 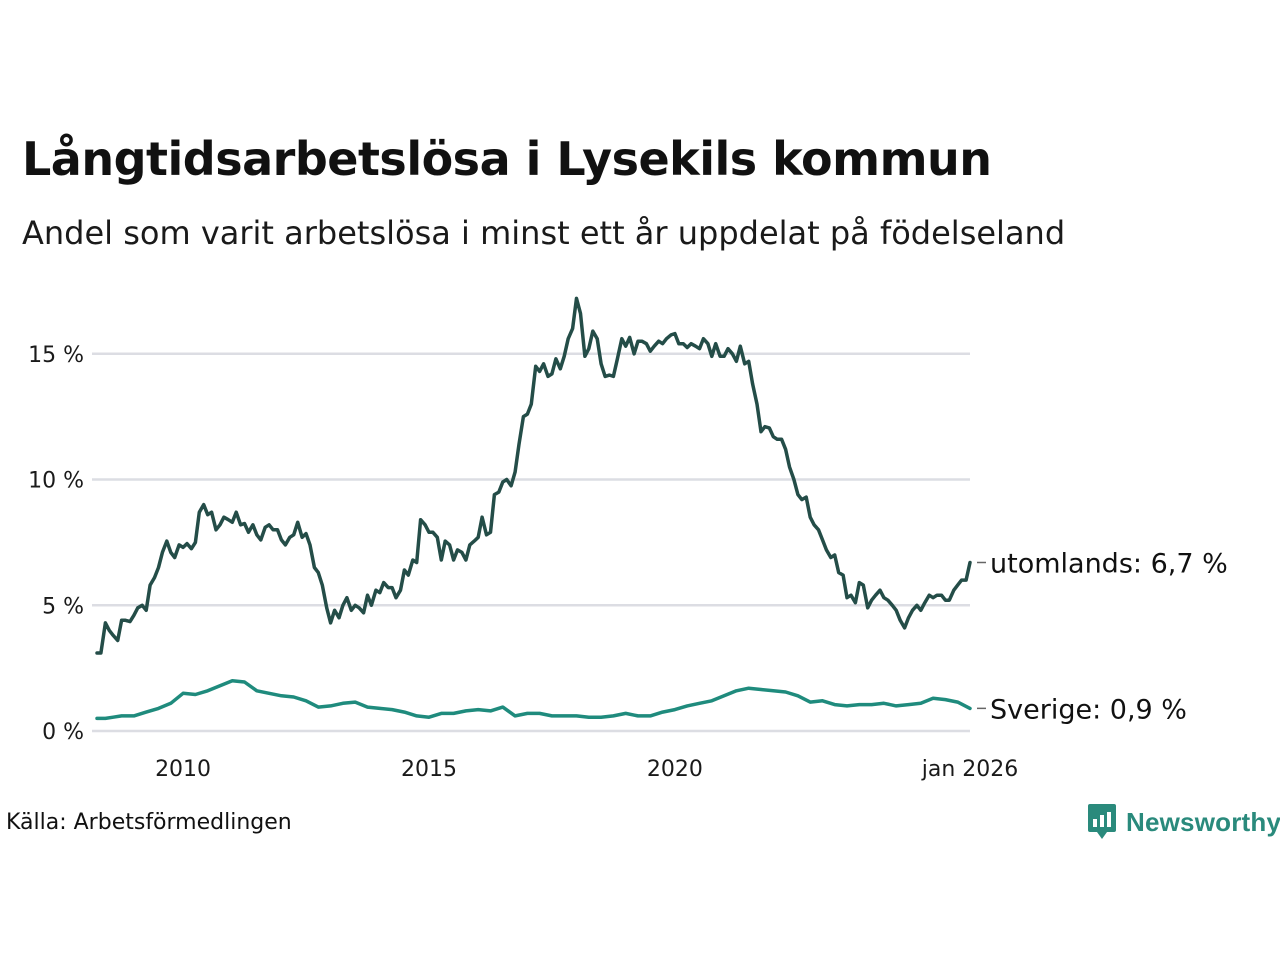 What do you see at coordinates (1102, 821) in the screenshot?
I see `newsworthy-logo-icon` at bounding box center [1102, 821].